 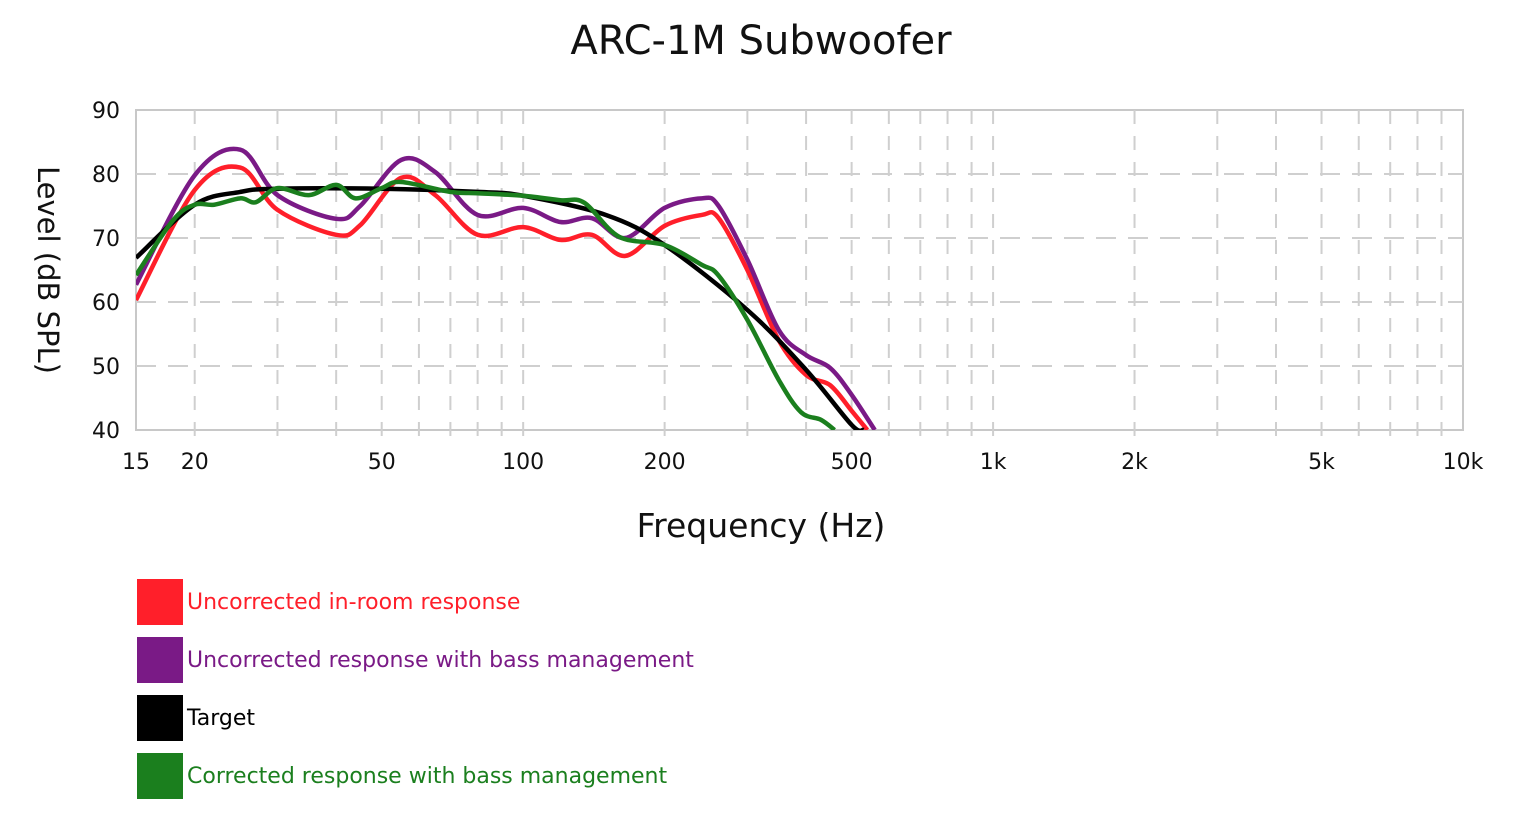 I want to click on x-tick-label: 500, so click(x=852, y=462).